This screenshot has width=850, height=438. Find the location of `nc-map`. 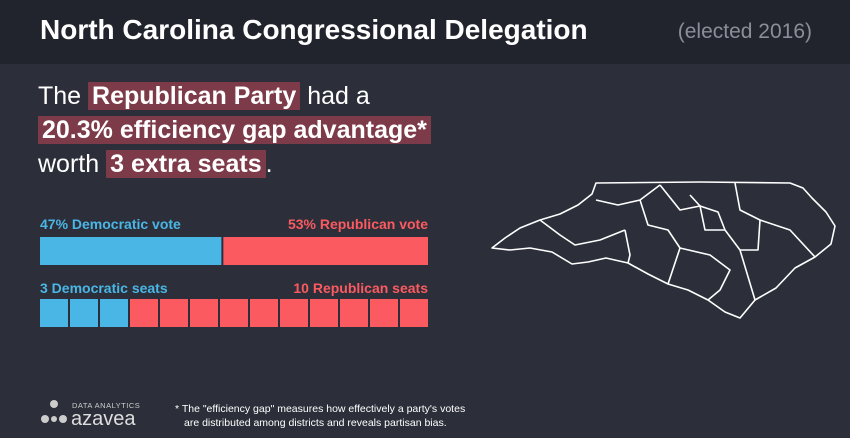

nc-map is located at coordinates (663, 250).